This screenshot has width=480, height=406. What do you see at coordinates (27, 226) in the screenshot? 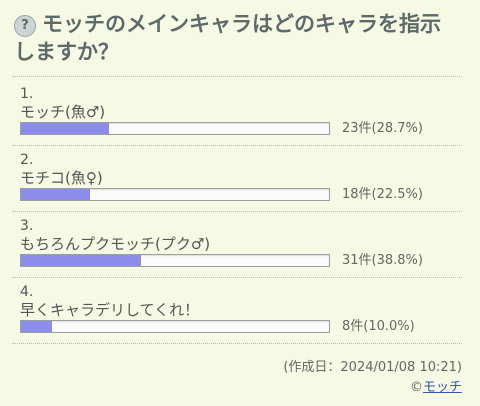
I see `option-number: 3.` at bounding box center [27, 226].